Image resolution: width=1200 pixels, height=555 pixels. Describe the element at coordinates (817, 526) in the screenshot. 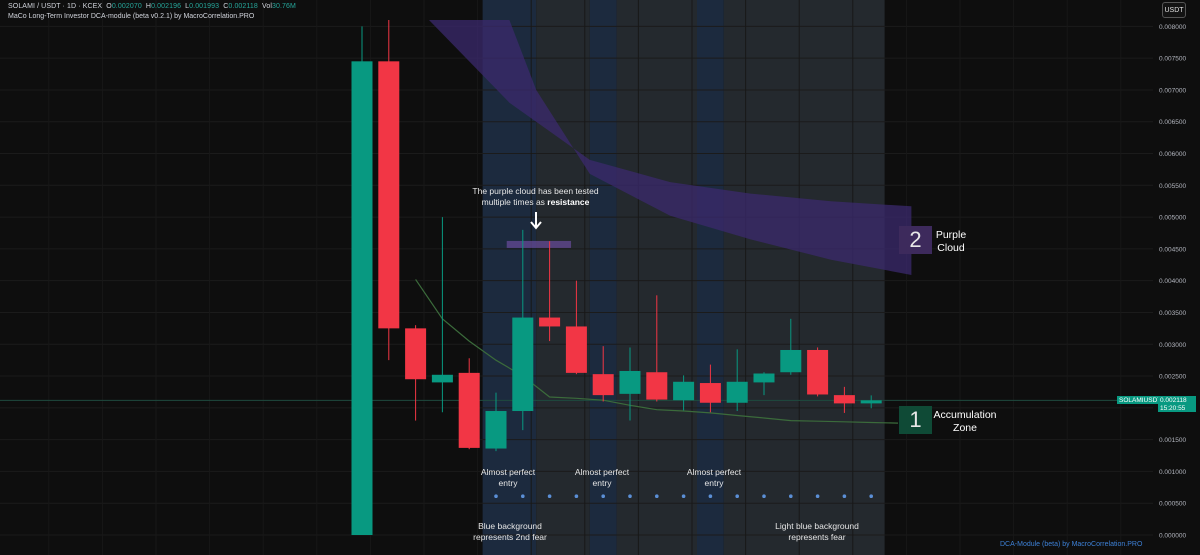

I see `light-blue-bg-line1: Light blue background` at that location.